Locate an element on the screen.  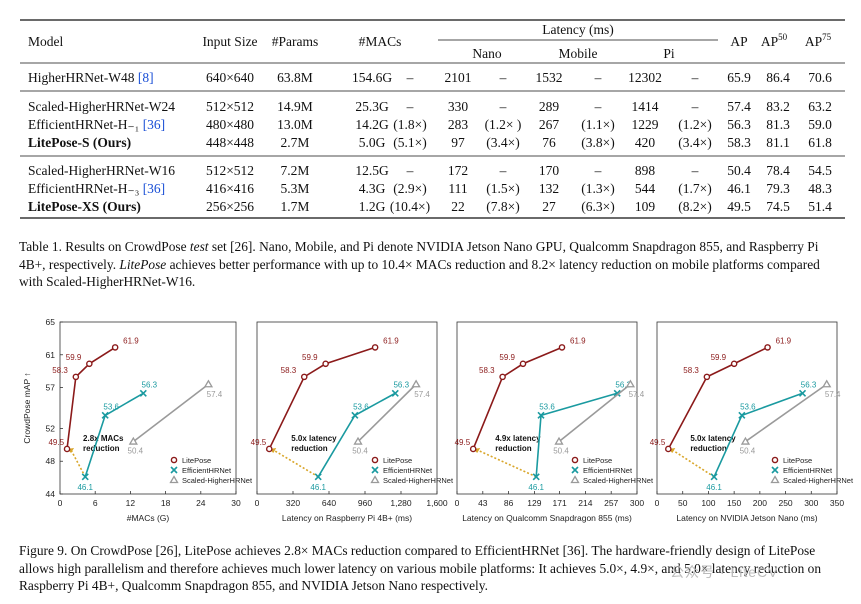
citation: [8] is located at coordinates (143, 77).